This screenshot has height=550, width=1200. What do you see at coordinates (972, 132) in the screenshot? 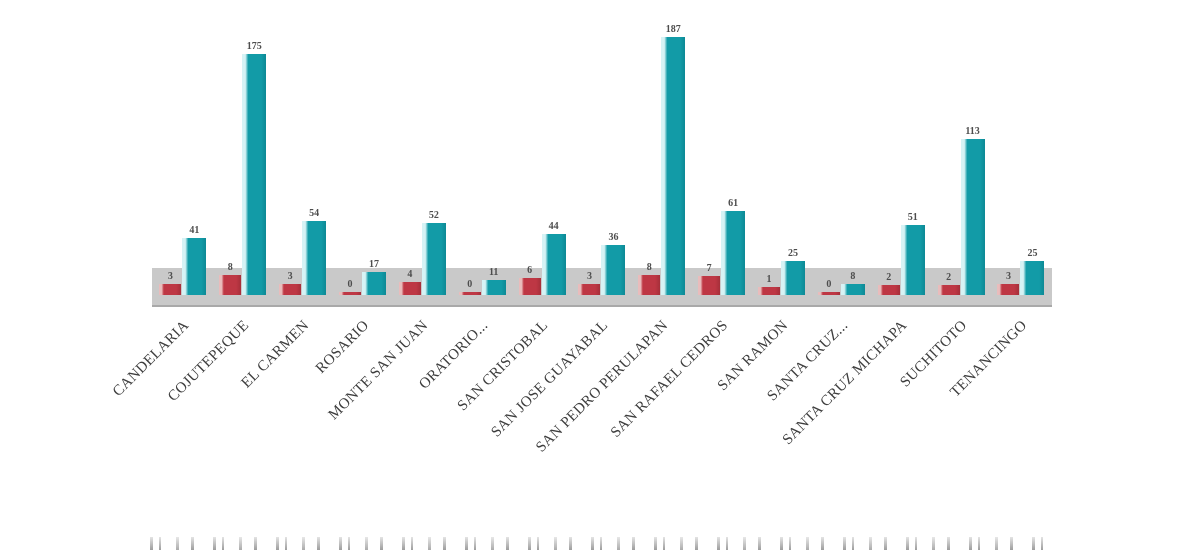
I see `bar-value-label: 113` at bounding box center [972, 132].